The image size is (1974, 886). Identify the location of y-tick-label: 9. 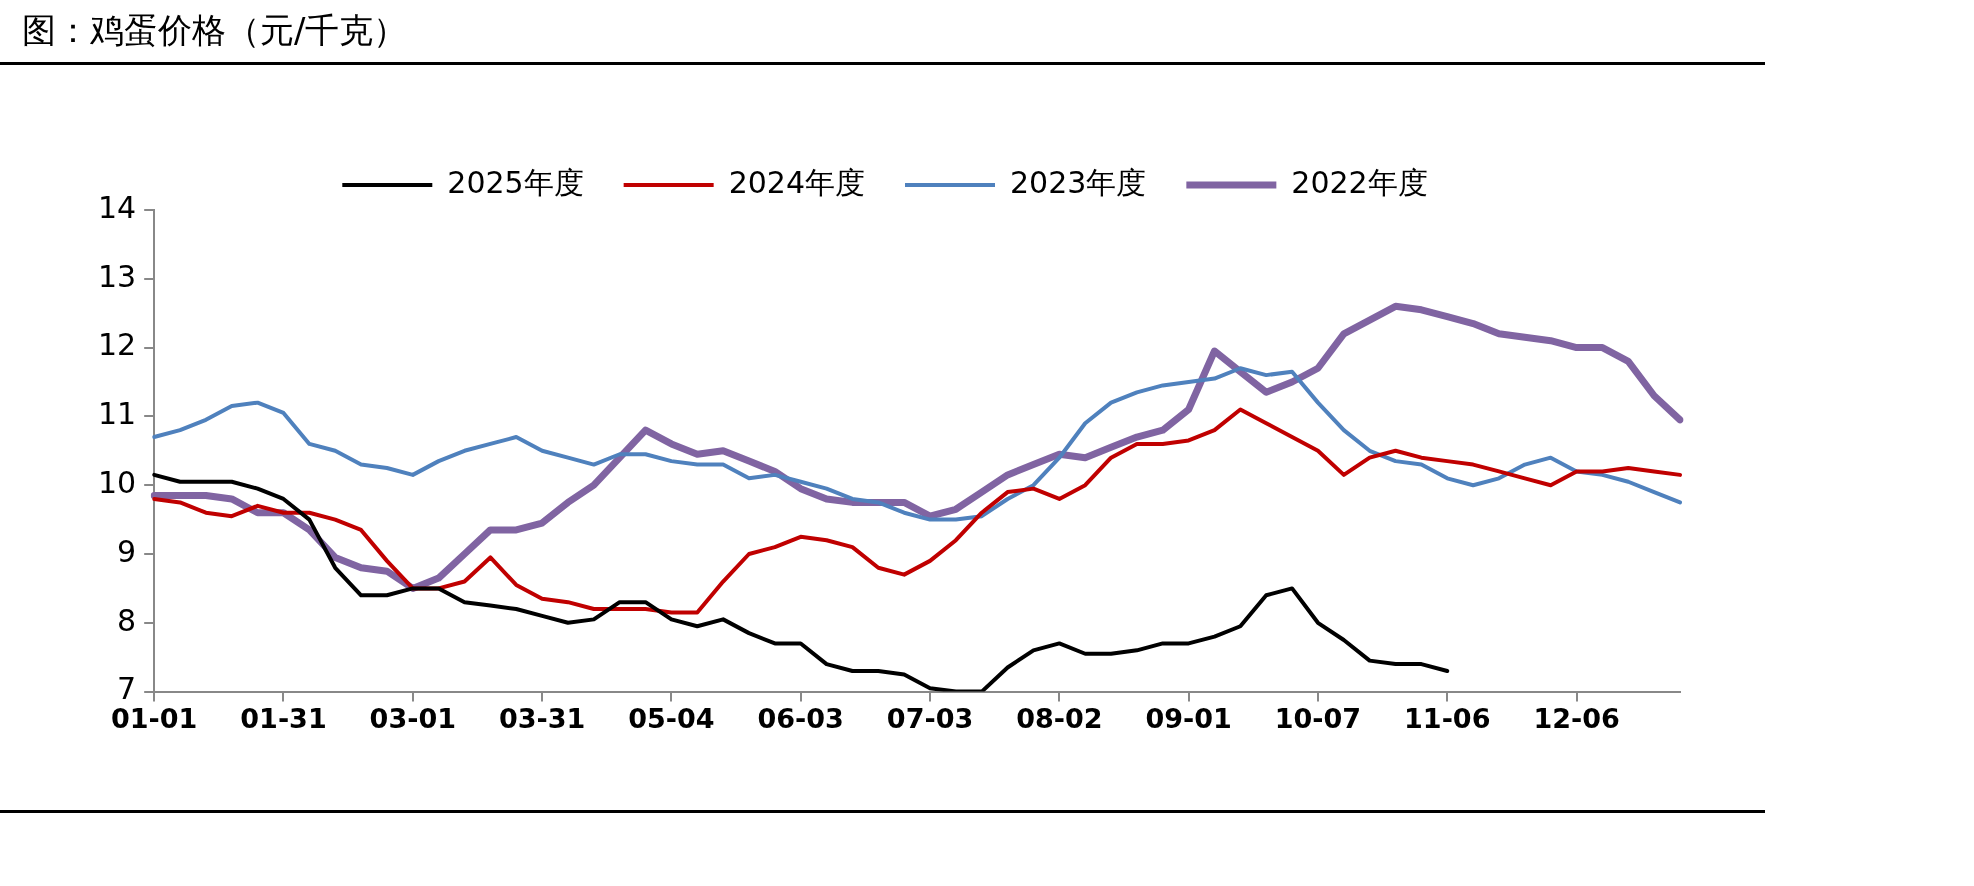
(127, 551).